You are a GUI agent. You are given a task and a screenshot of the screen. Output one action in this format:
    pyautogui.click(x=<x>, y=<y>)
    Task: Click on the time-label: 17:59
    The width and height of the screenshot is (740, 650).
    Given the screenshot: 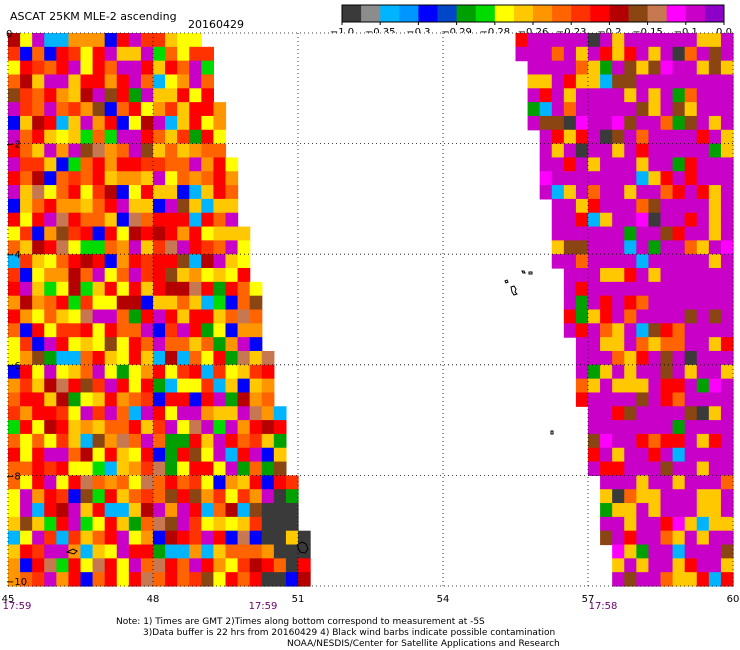 What is the action you would take?
    pyautogui.click(x=263, y=606)
    